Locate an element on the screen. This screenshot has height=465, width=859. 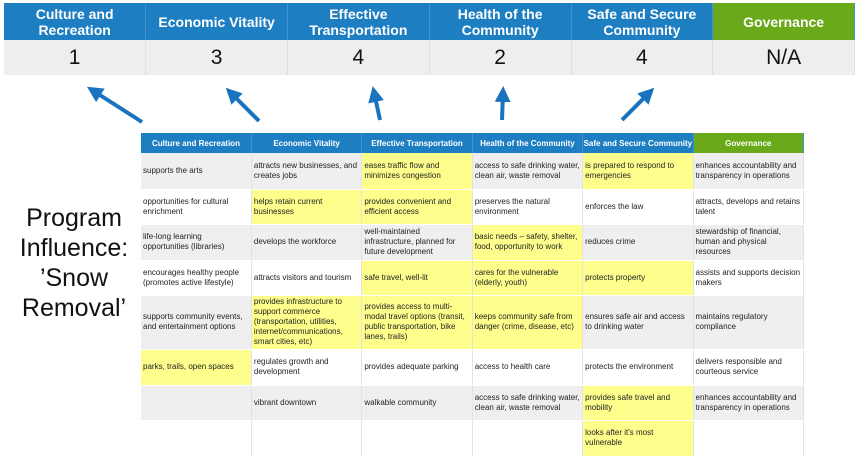
table-cell: attracts visitors and tourism is located at coordinates (307, 278).